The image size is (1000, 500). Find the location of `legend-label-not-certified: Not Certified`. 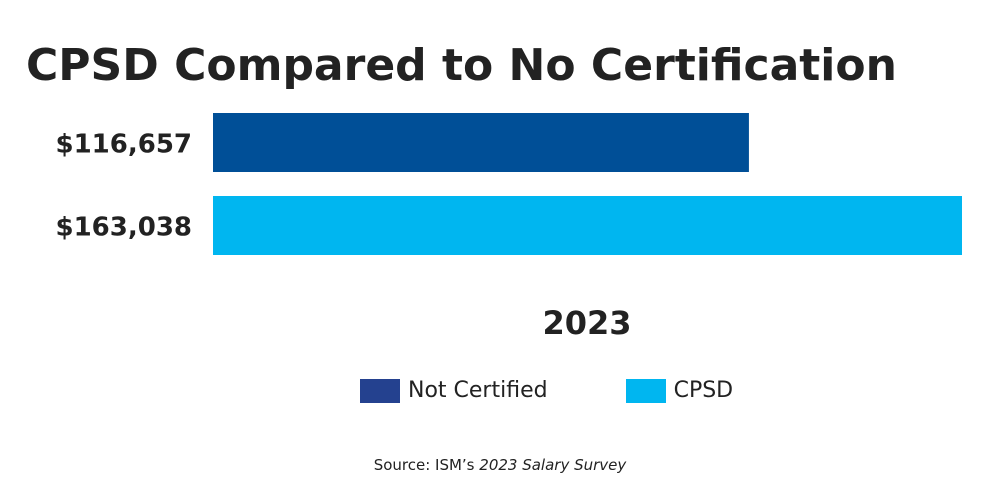

legend-label-not-certified: Not Certified is located at coordinates (478, 390).